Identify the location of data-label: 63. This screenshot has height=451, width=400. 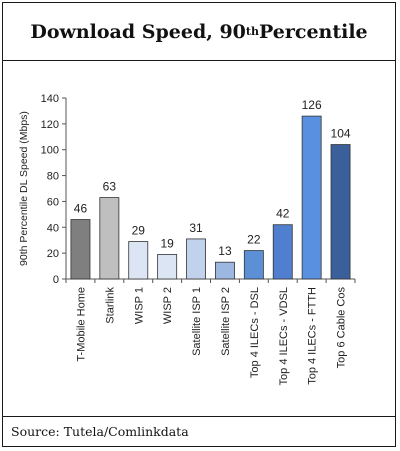
(110, 187).